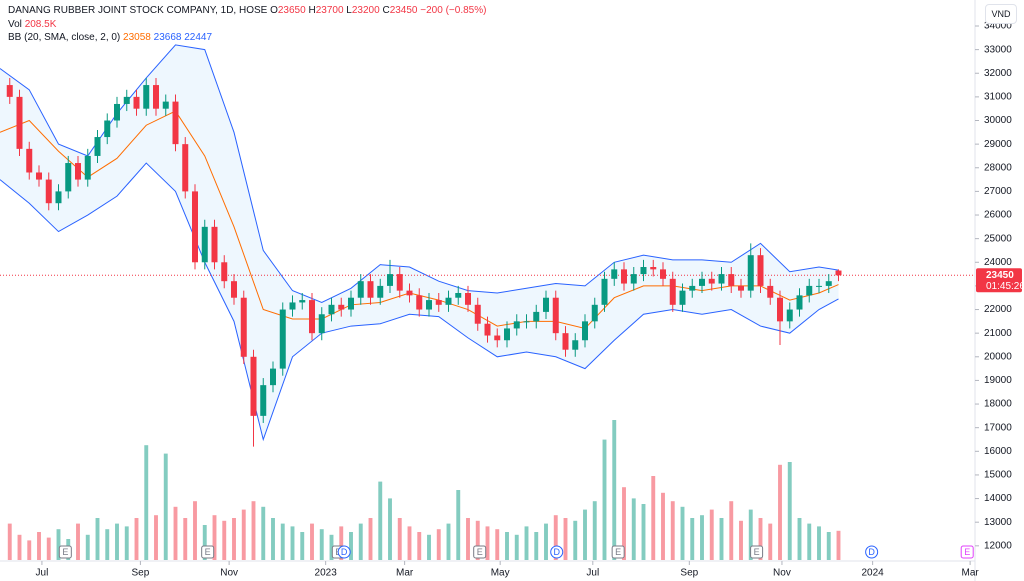 Image resolution: width=1024 pixels, height=581 pixels. Describe the element at coordinates (998, 309) in the screenshot. I see `y-tick-label: 22000` at that location.